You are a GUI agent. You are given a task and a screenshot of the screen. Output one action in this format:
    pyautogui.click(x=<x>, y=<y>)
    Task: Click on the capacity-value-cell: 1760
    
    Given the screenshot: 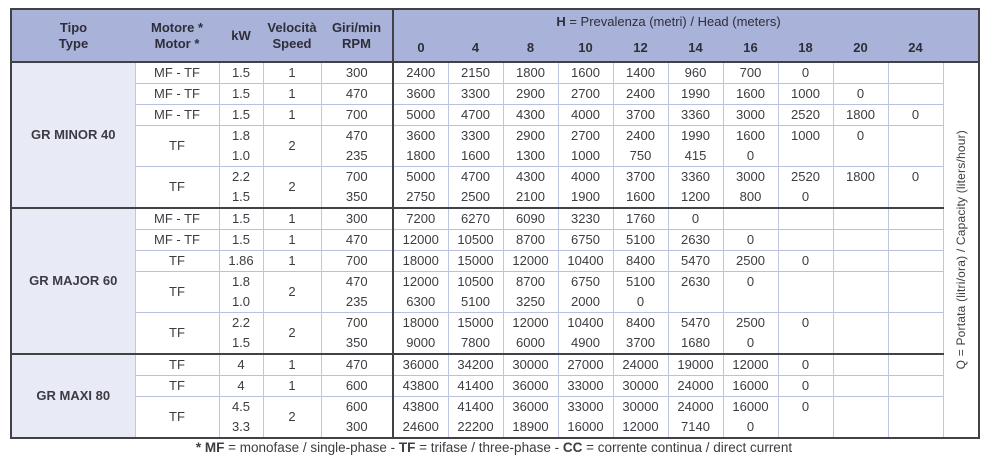 What is the action you would take?
    pyautogui.click(x=640, y=218)
    